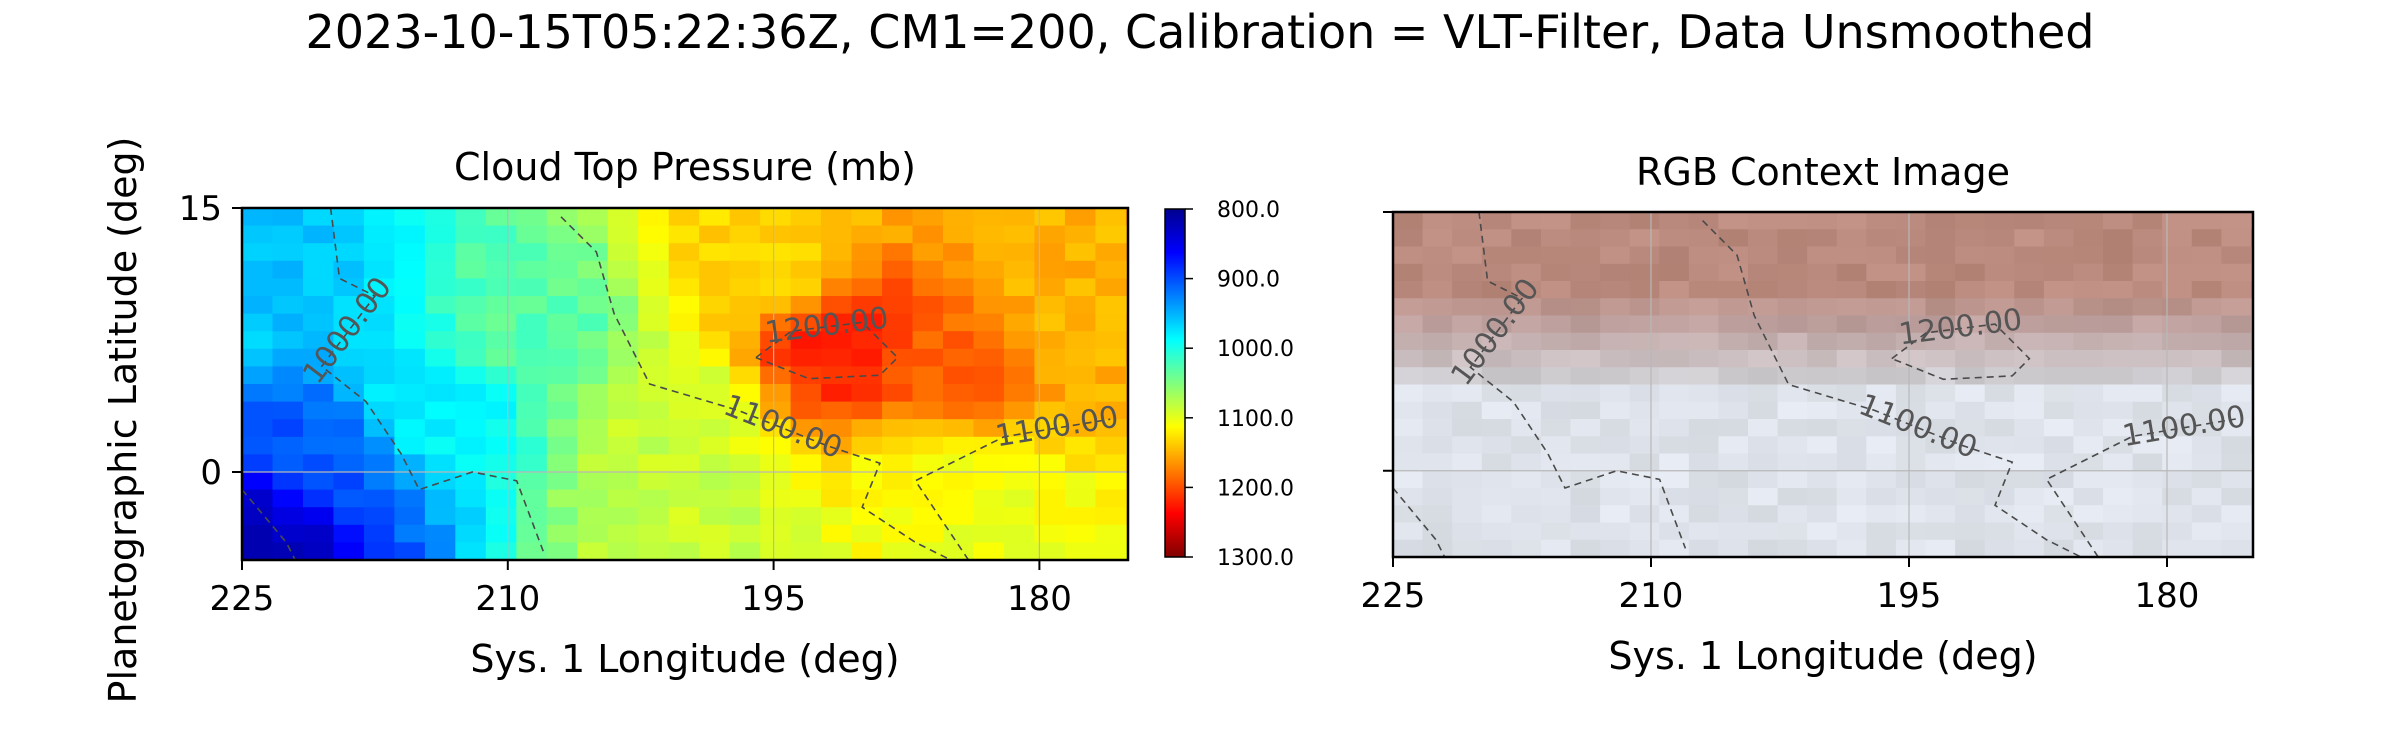 This screenshot has width=2400, height=750. I want to click on x-tick-label: 180, so click(2167, 596).